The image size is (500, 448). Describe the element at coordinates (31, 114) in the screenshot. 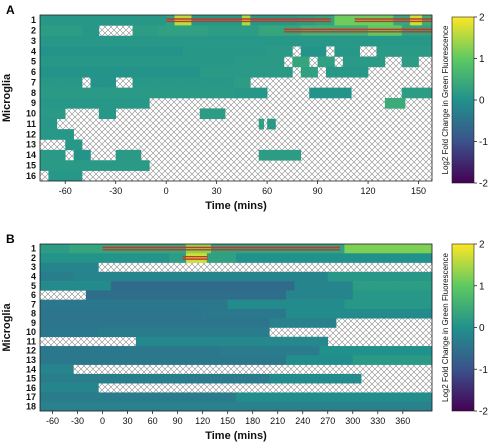

I see `row-label: 10` at that location.